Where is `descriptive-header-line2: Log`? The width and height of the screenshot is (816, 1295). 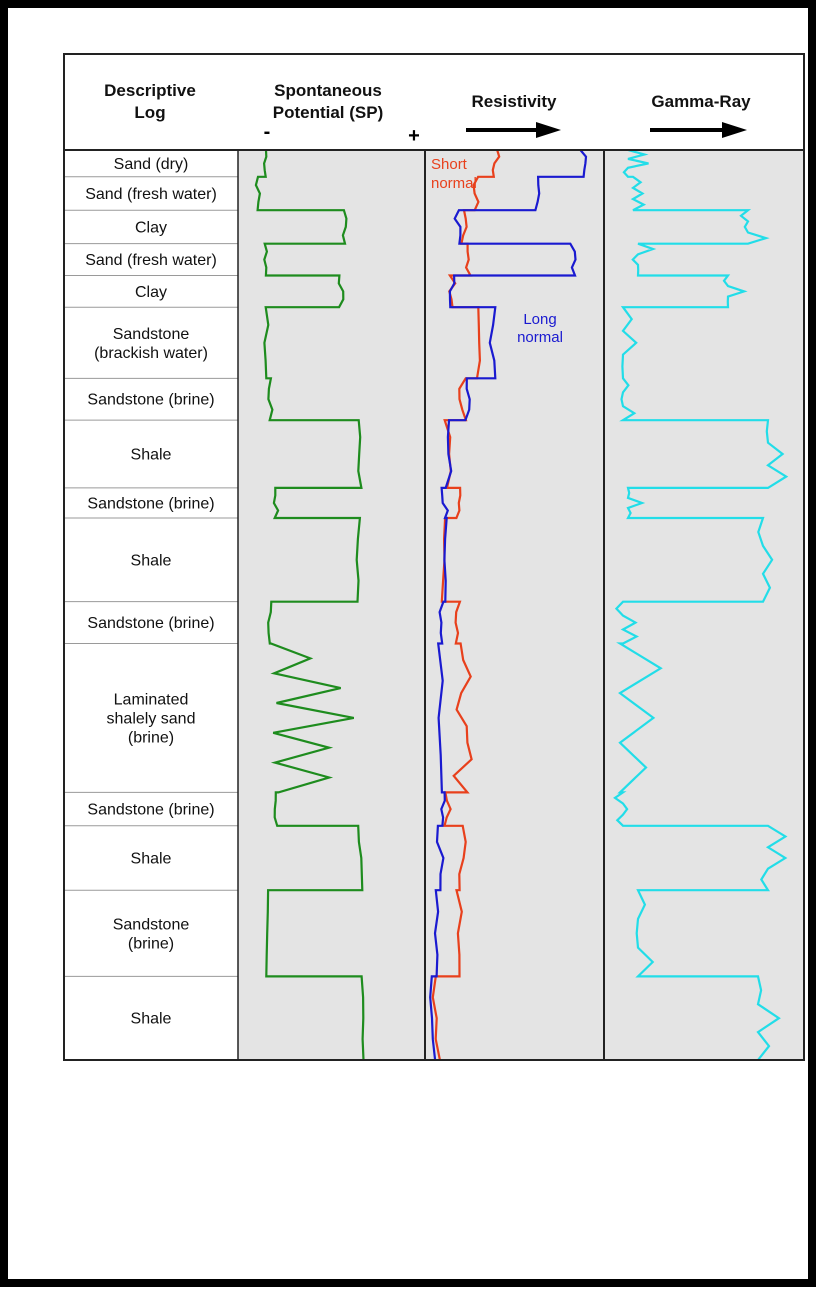
descriptive-header-line2: Log is located at coordinates (149, 112).